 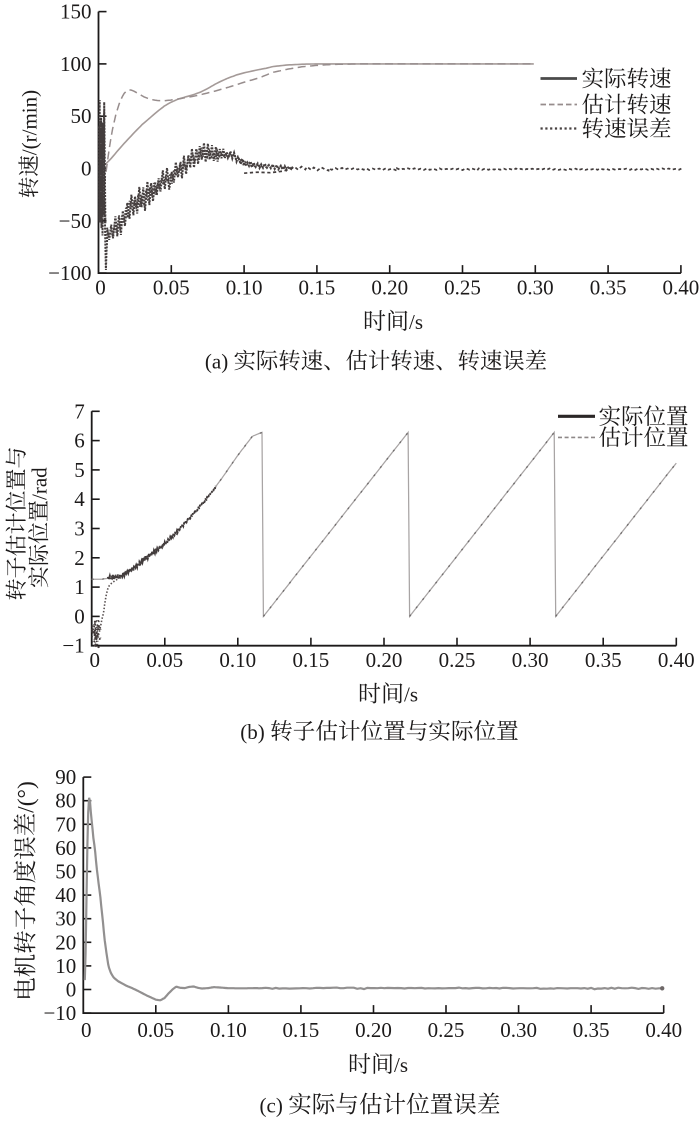 What do you see at coordinates (216, 362) in the screenshot?
I see `svg-text: (a)` at bounding box center [216, 362].